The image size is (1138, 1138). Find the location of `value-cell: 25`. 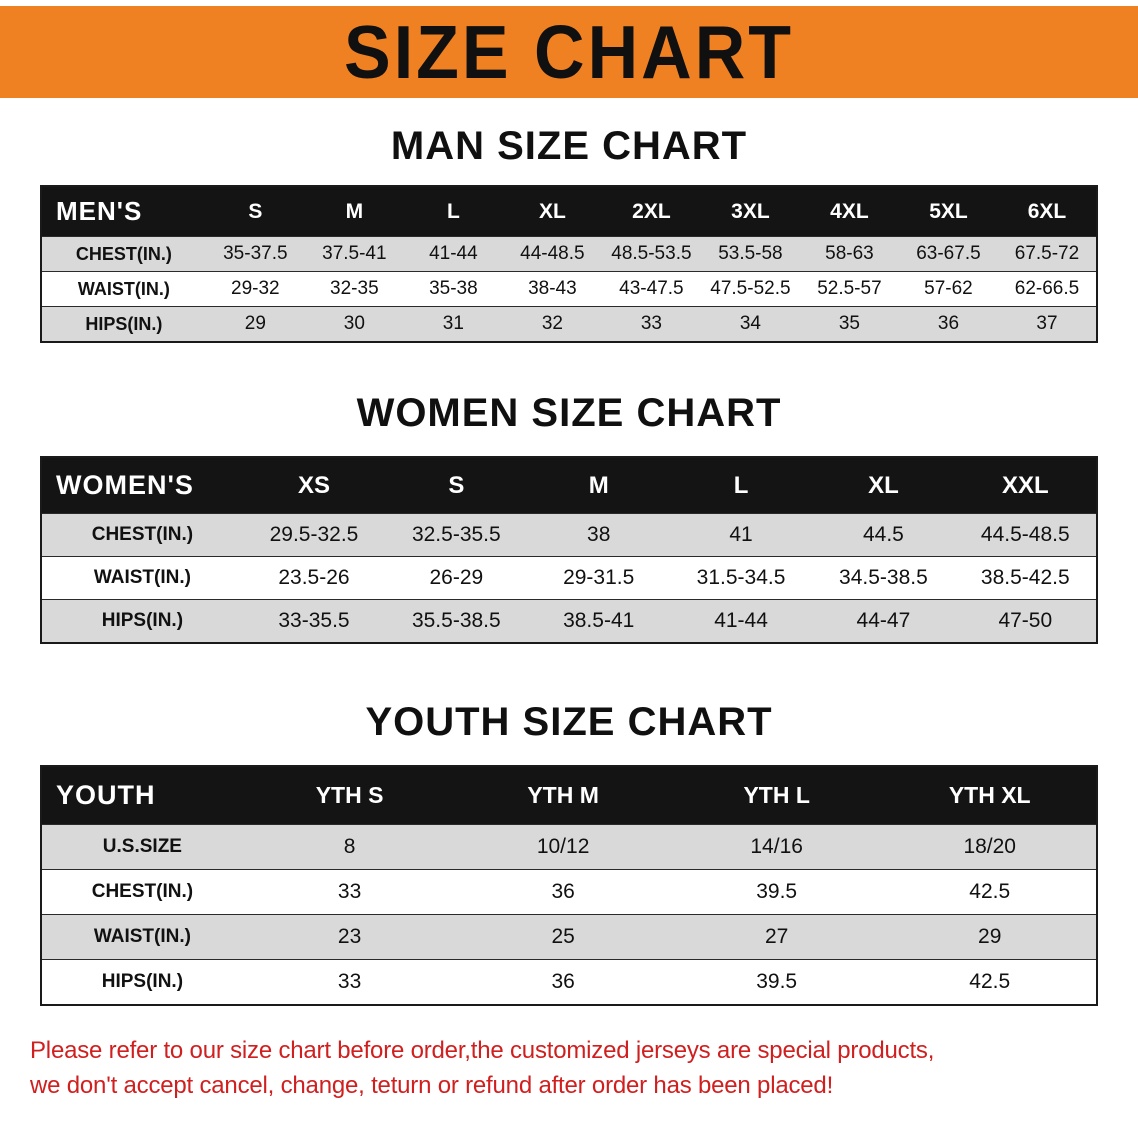

value-cell: 25 is located at coordinates (563, 937).